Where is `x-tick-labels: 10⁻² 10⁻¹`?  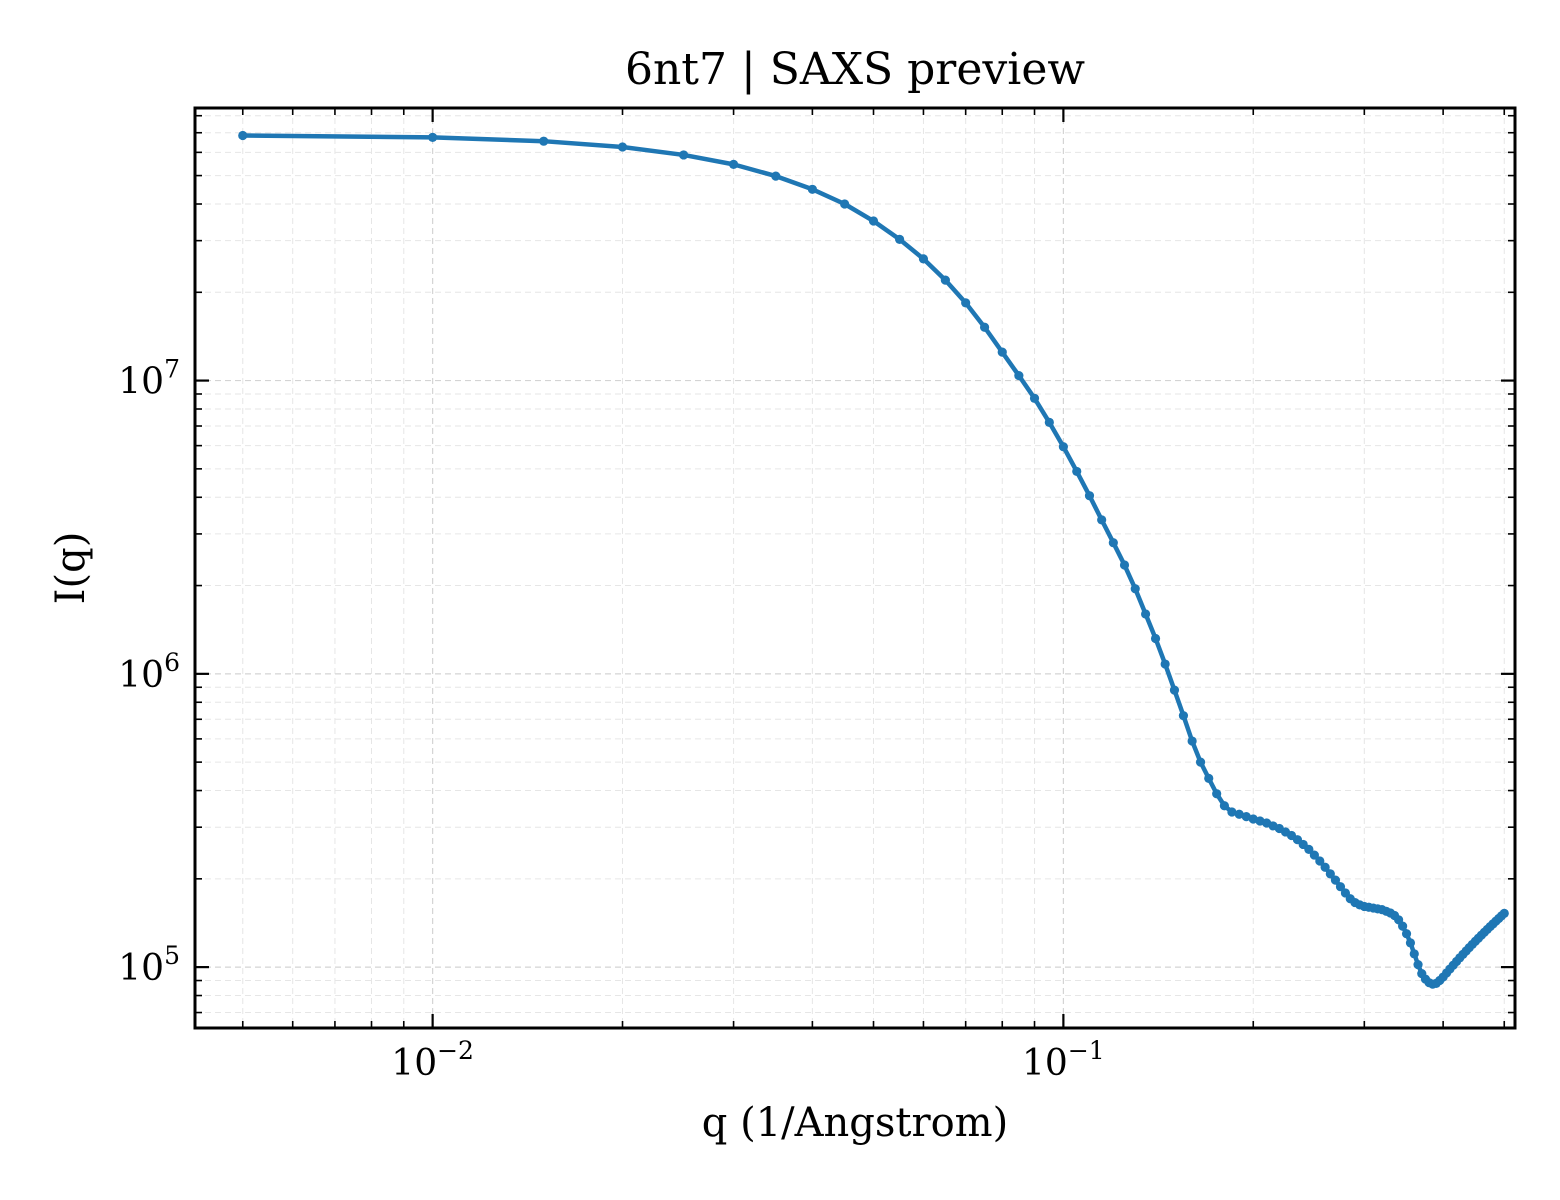 x-tick-labels: 10⁻² 10⁻¹ is located at coordinates (747, 1060).